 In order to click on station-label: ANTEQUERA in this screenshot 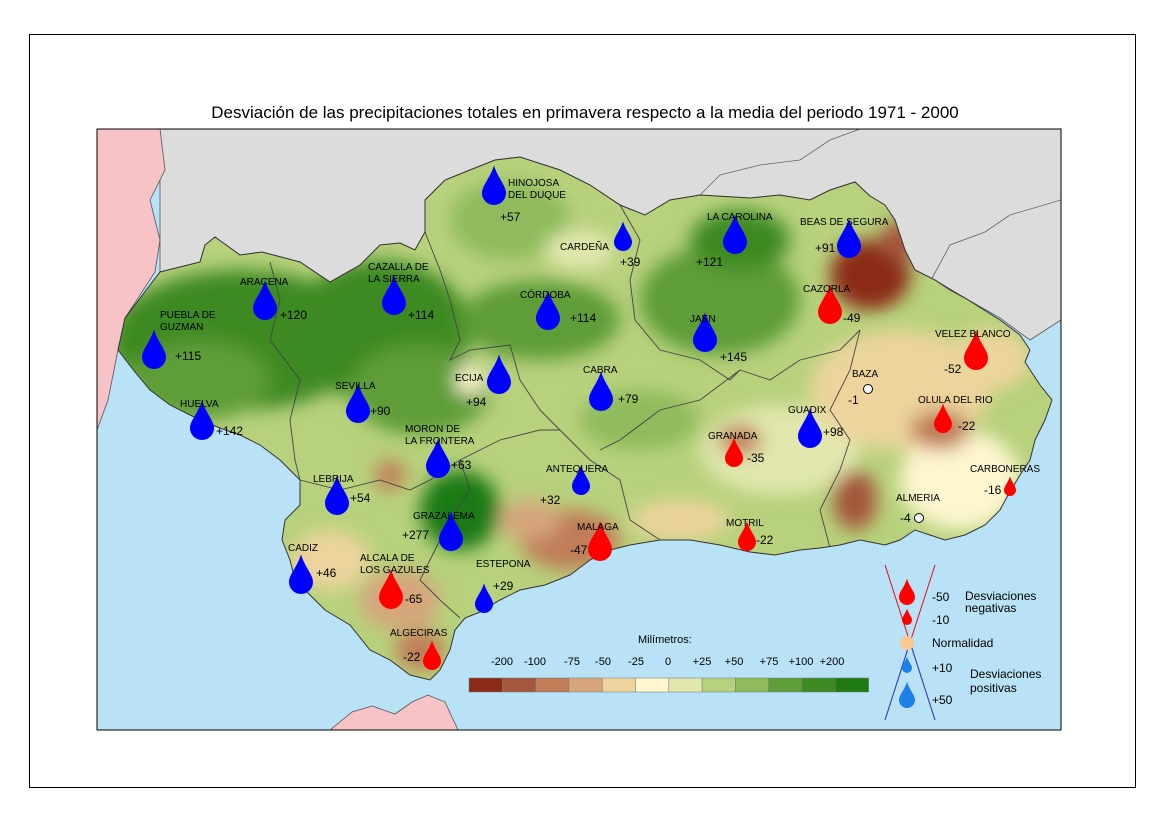, I will do `click(577, 469)`.